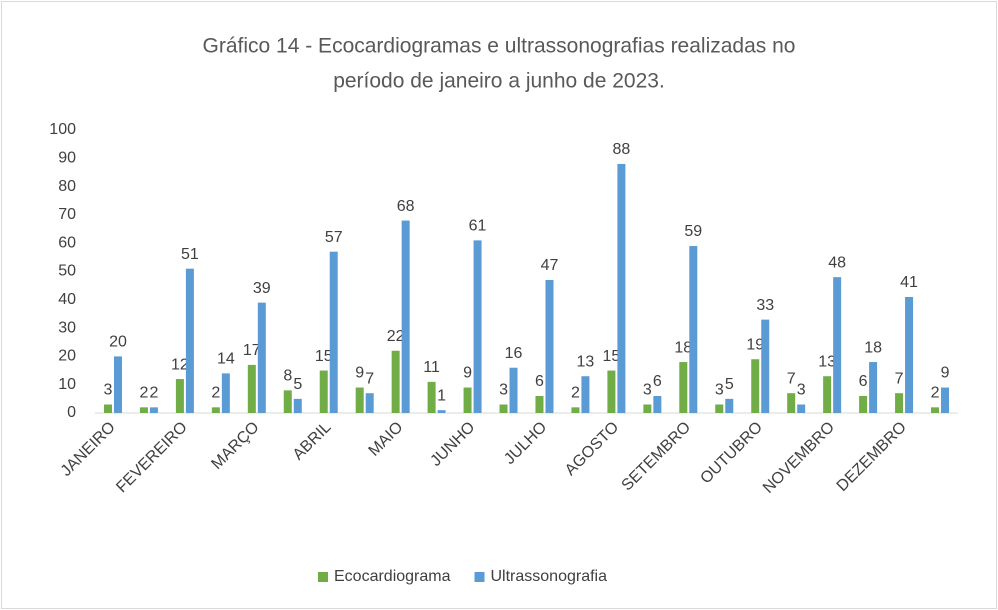 This screenshot has height=610, width=998. I want to click on data-label: 41, so click(909, 282).